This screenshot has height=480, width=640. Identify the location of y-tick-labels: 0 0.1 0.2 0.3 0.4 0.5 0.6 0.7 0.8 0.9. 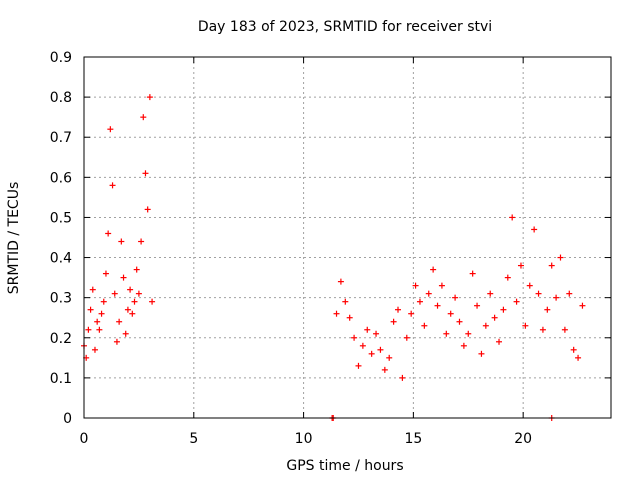
(61, 238).